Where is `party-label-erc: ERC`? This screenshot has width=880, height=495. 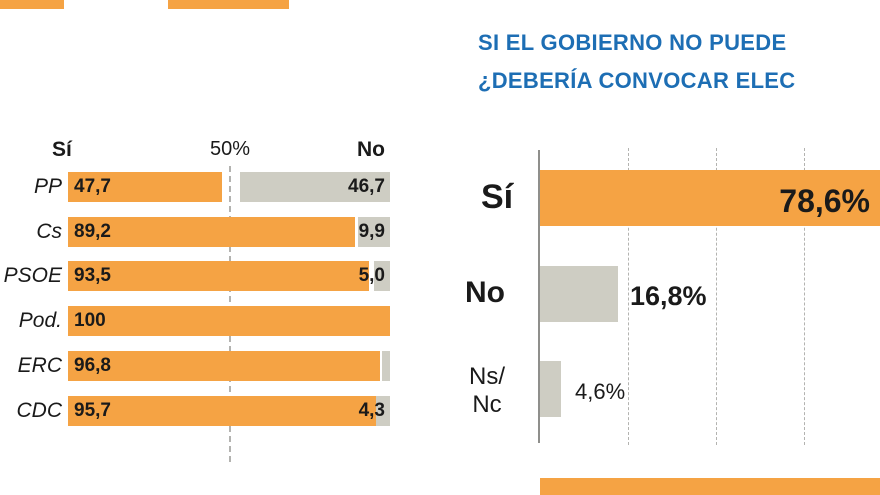 party-label-erc: ERC is located at coordinates (39, 365).